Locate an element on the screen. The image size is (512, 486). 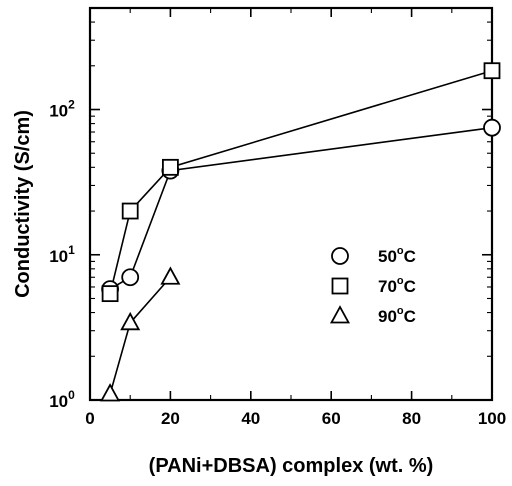
legend-label-num: 50 is located at coordinates (387, 256).